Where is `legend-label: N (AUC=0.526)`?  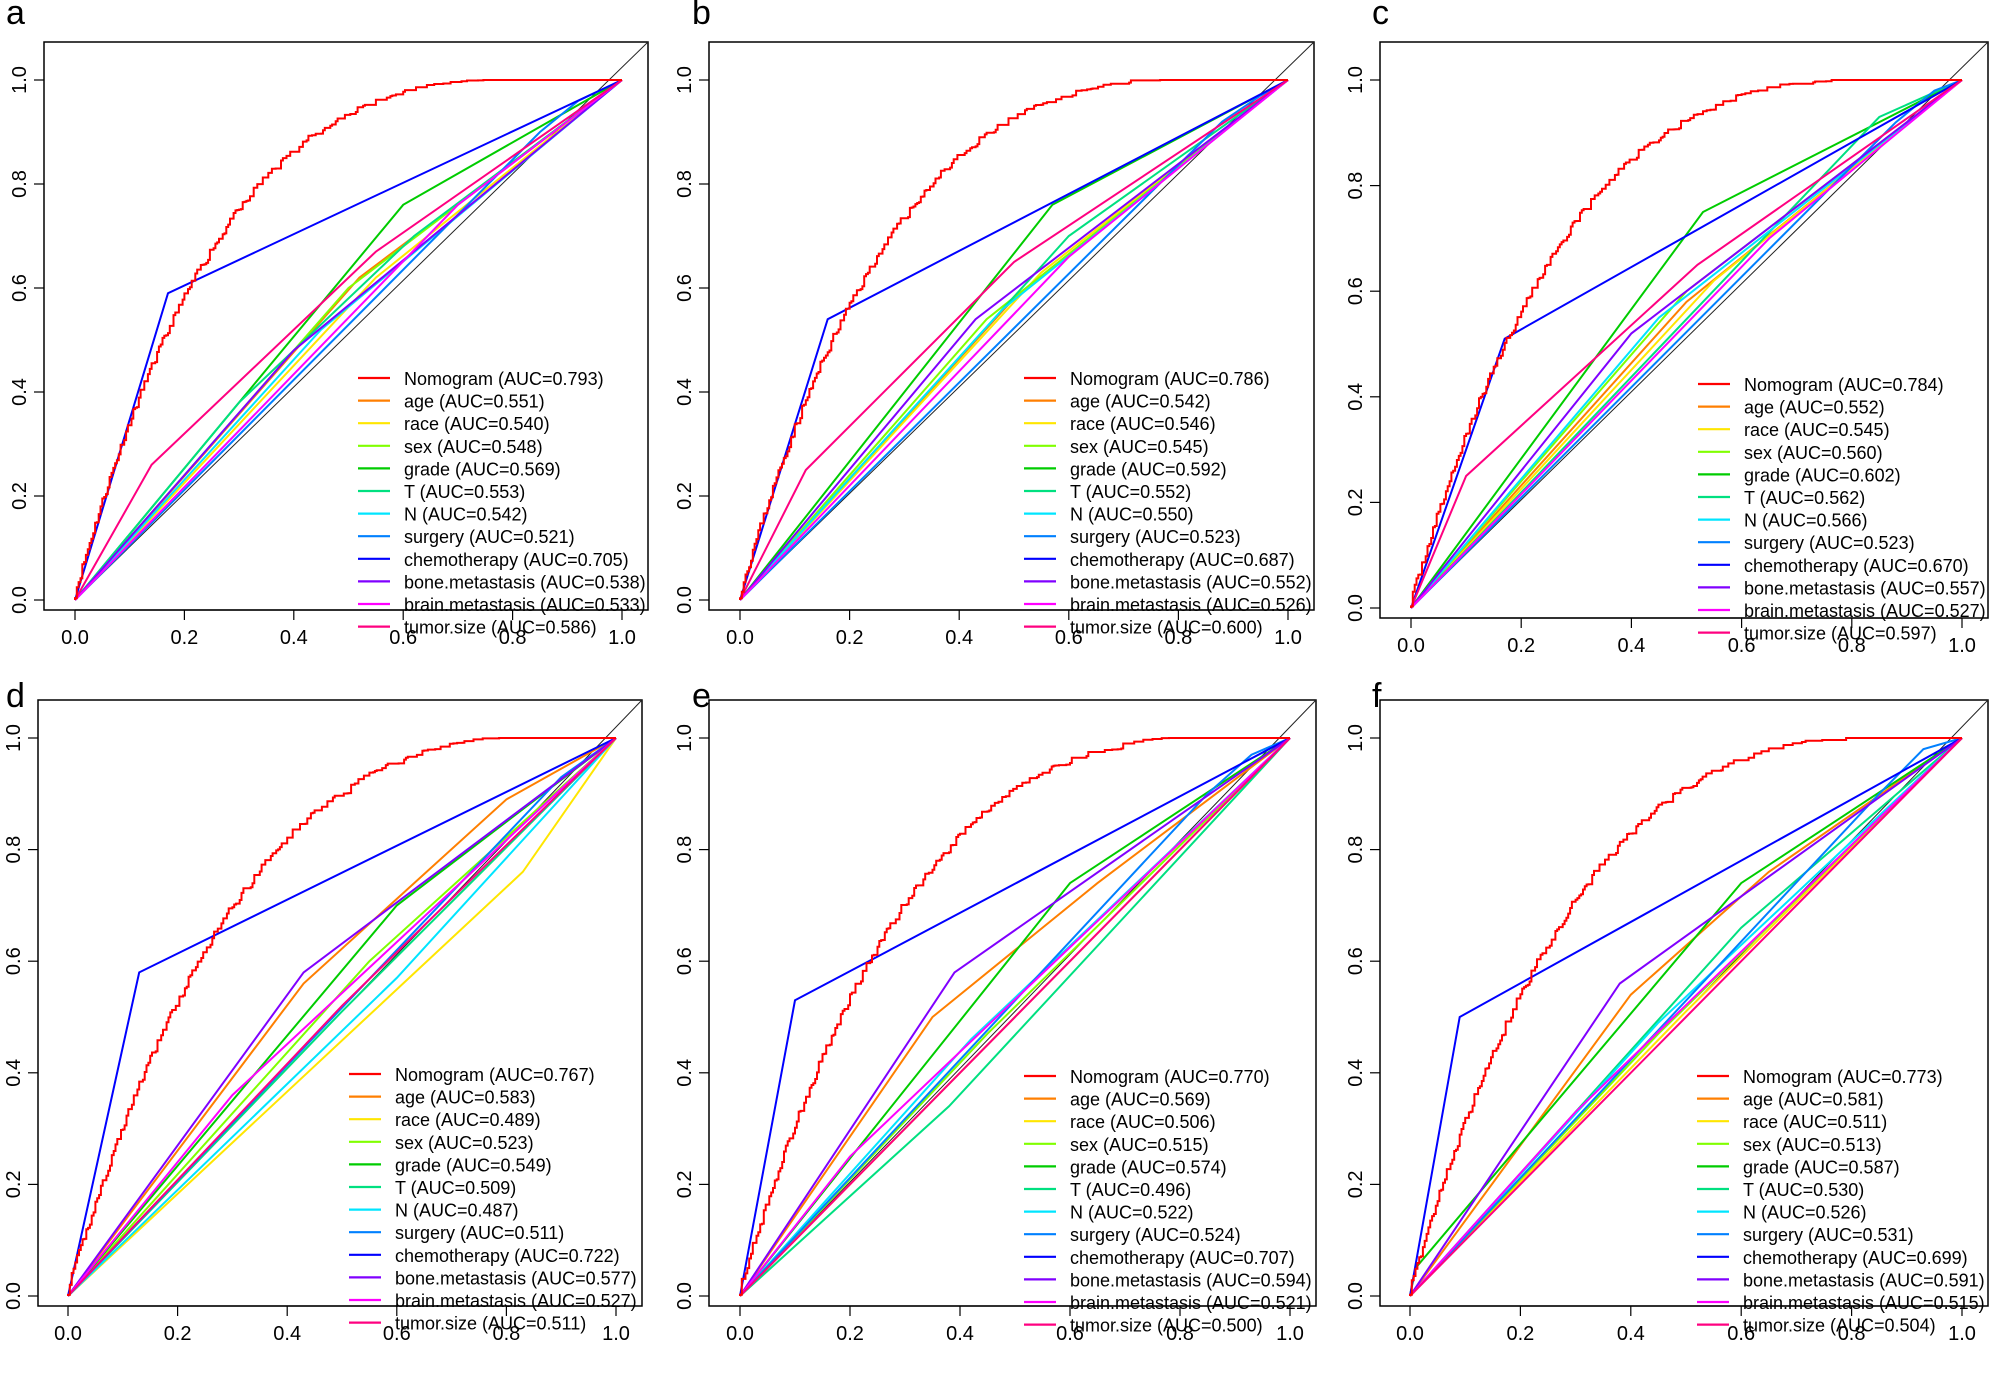 legend-label: N (AUC=0.526) is located at coordinates (1805, 1213).